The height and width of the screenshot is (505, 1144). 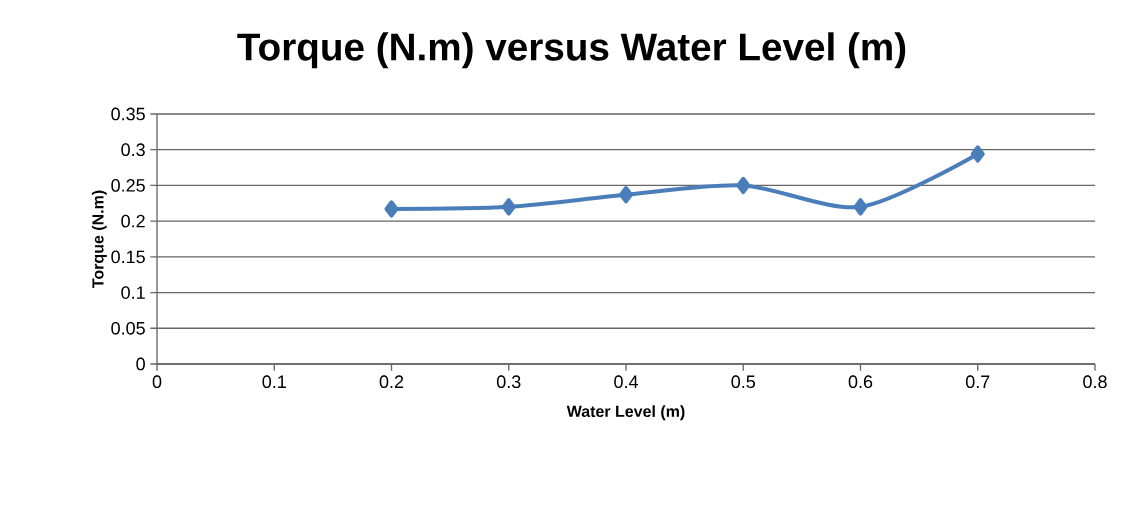 I want to click on chart-title: Torque (N.m) versus Water Level (m), so click(x=571, y=50).